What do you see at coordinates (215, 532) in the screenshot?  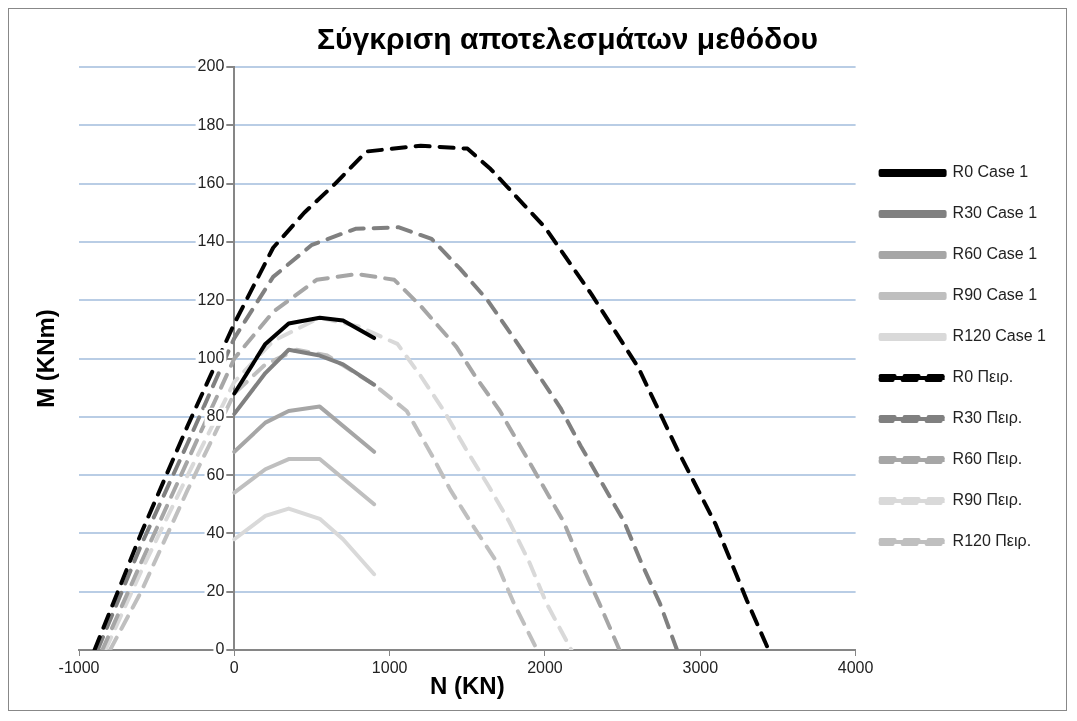 I see `y-tick-label: 40` at bounding box center [215, 532].